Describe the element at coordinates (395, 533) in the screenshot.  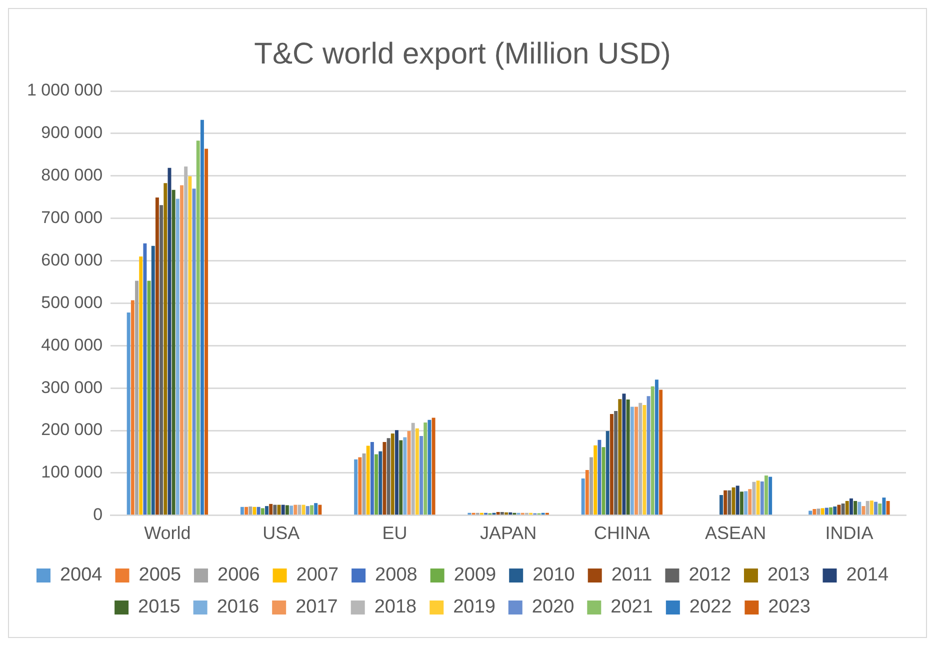
I see `x-tick-label: EU` at that location.